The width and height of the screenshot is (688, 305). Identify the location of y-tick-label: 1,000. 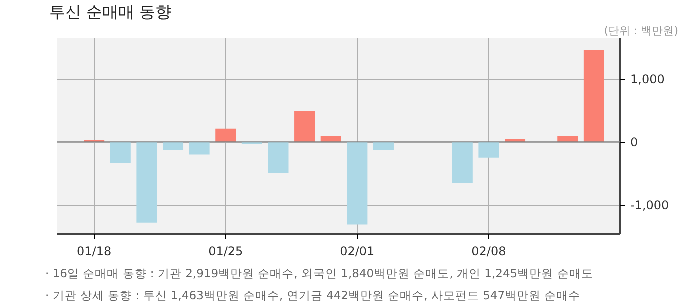
(647, 79).